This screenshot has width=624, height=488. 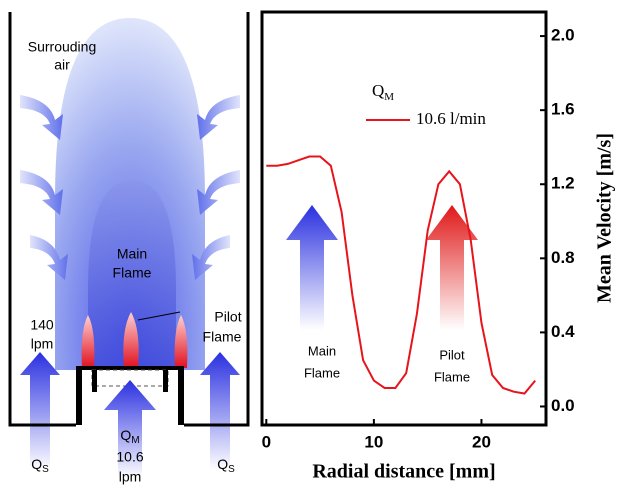 What do you see at coordinates (129, 457) in the screenshot?
I see `label: 10.6` at bounding box center [129, 457].